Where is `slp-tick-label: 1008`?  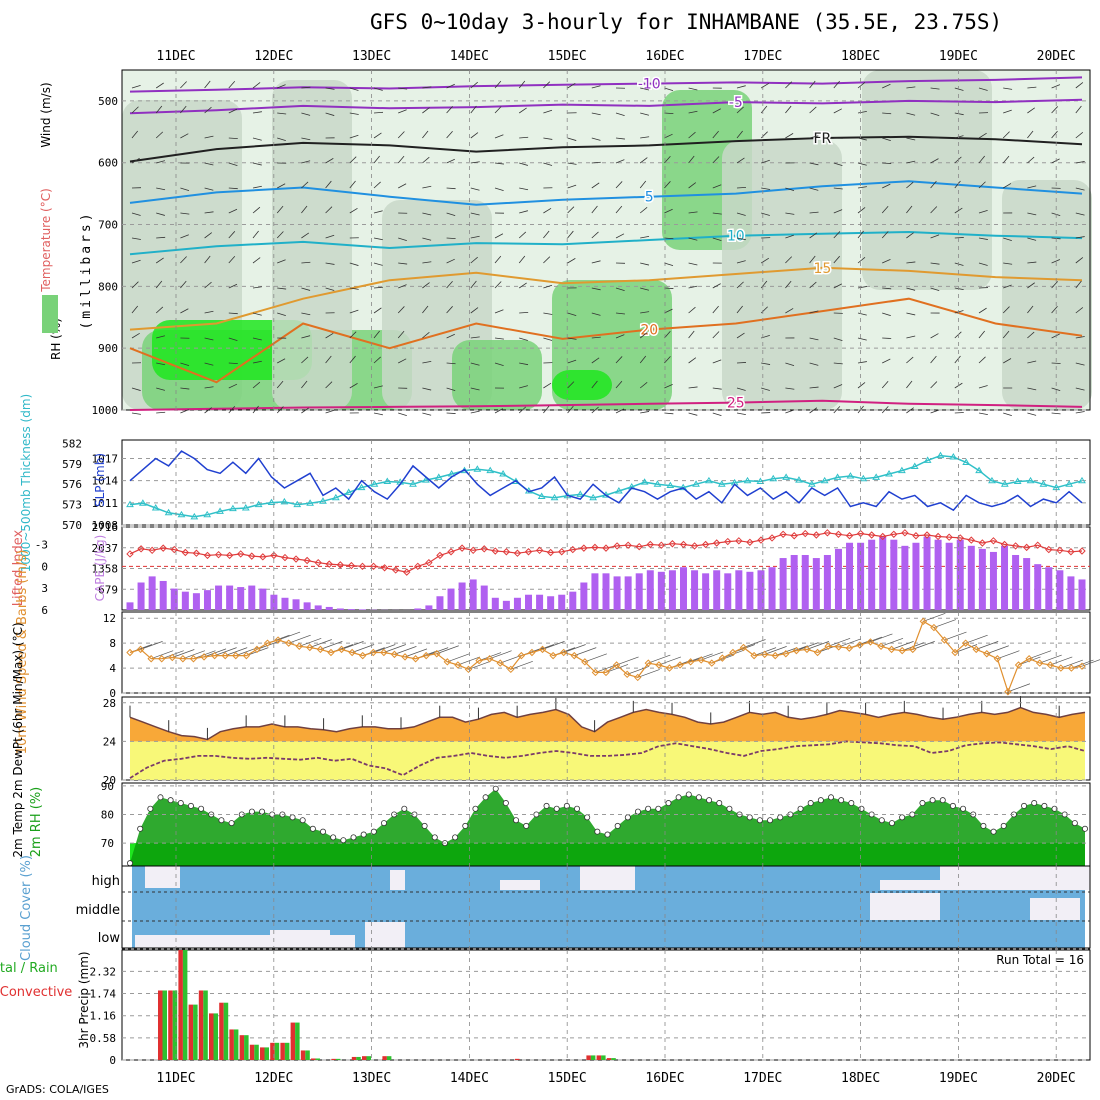
slp-tick-label: 1008 is located at coordinates (105, 525).